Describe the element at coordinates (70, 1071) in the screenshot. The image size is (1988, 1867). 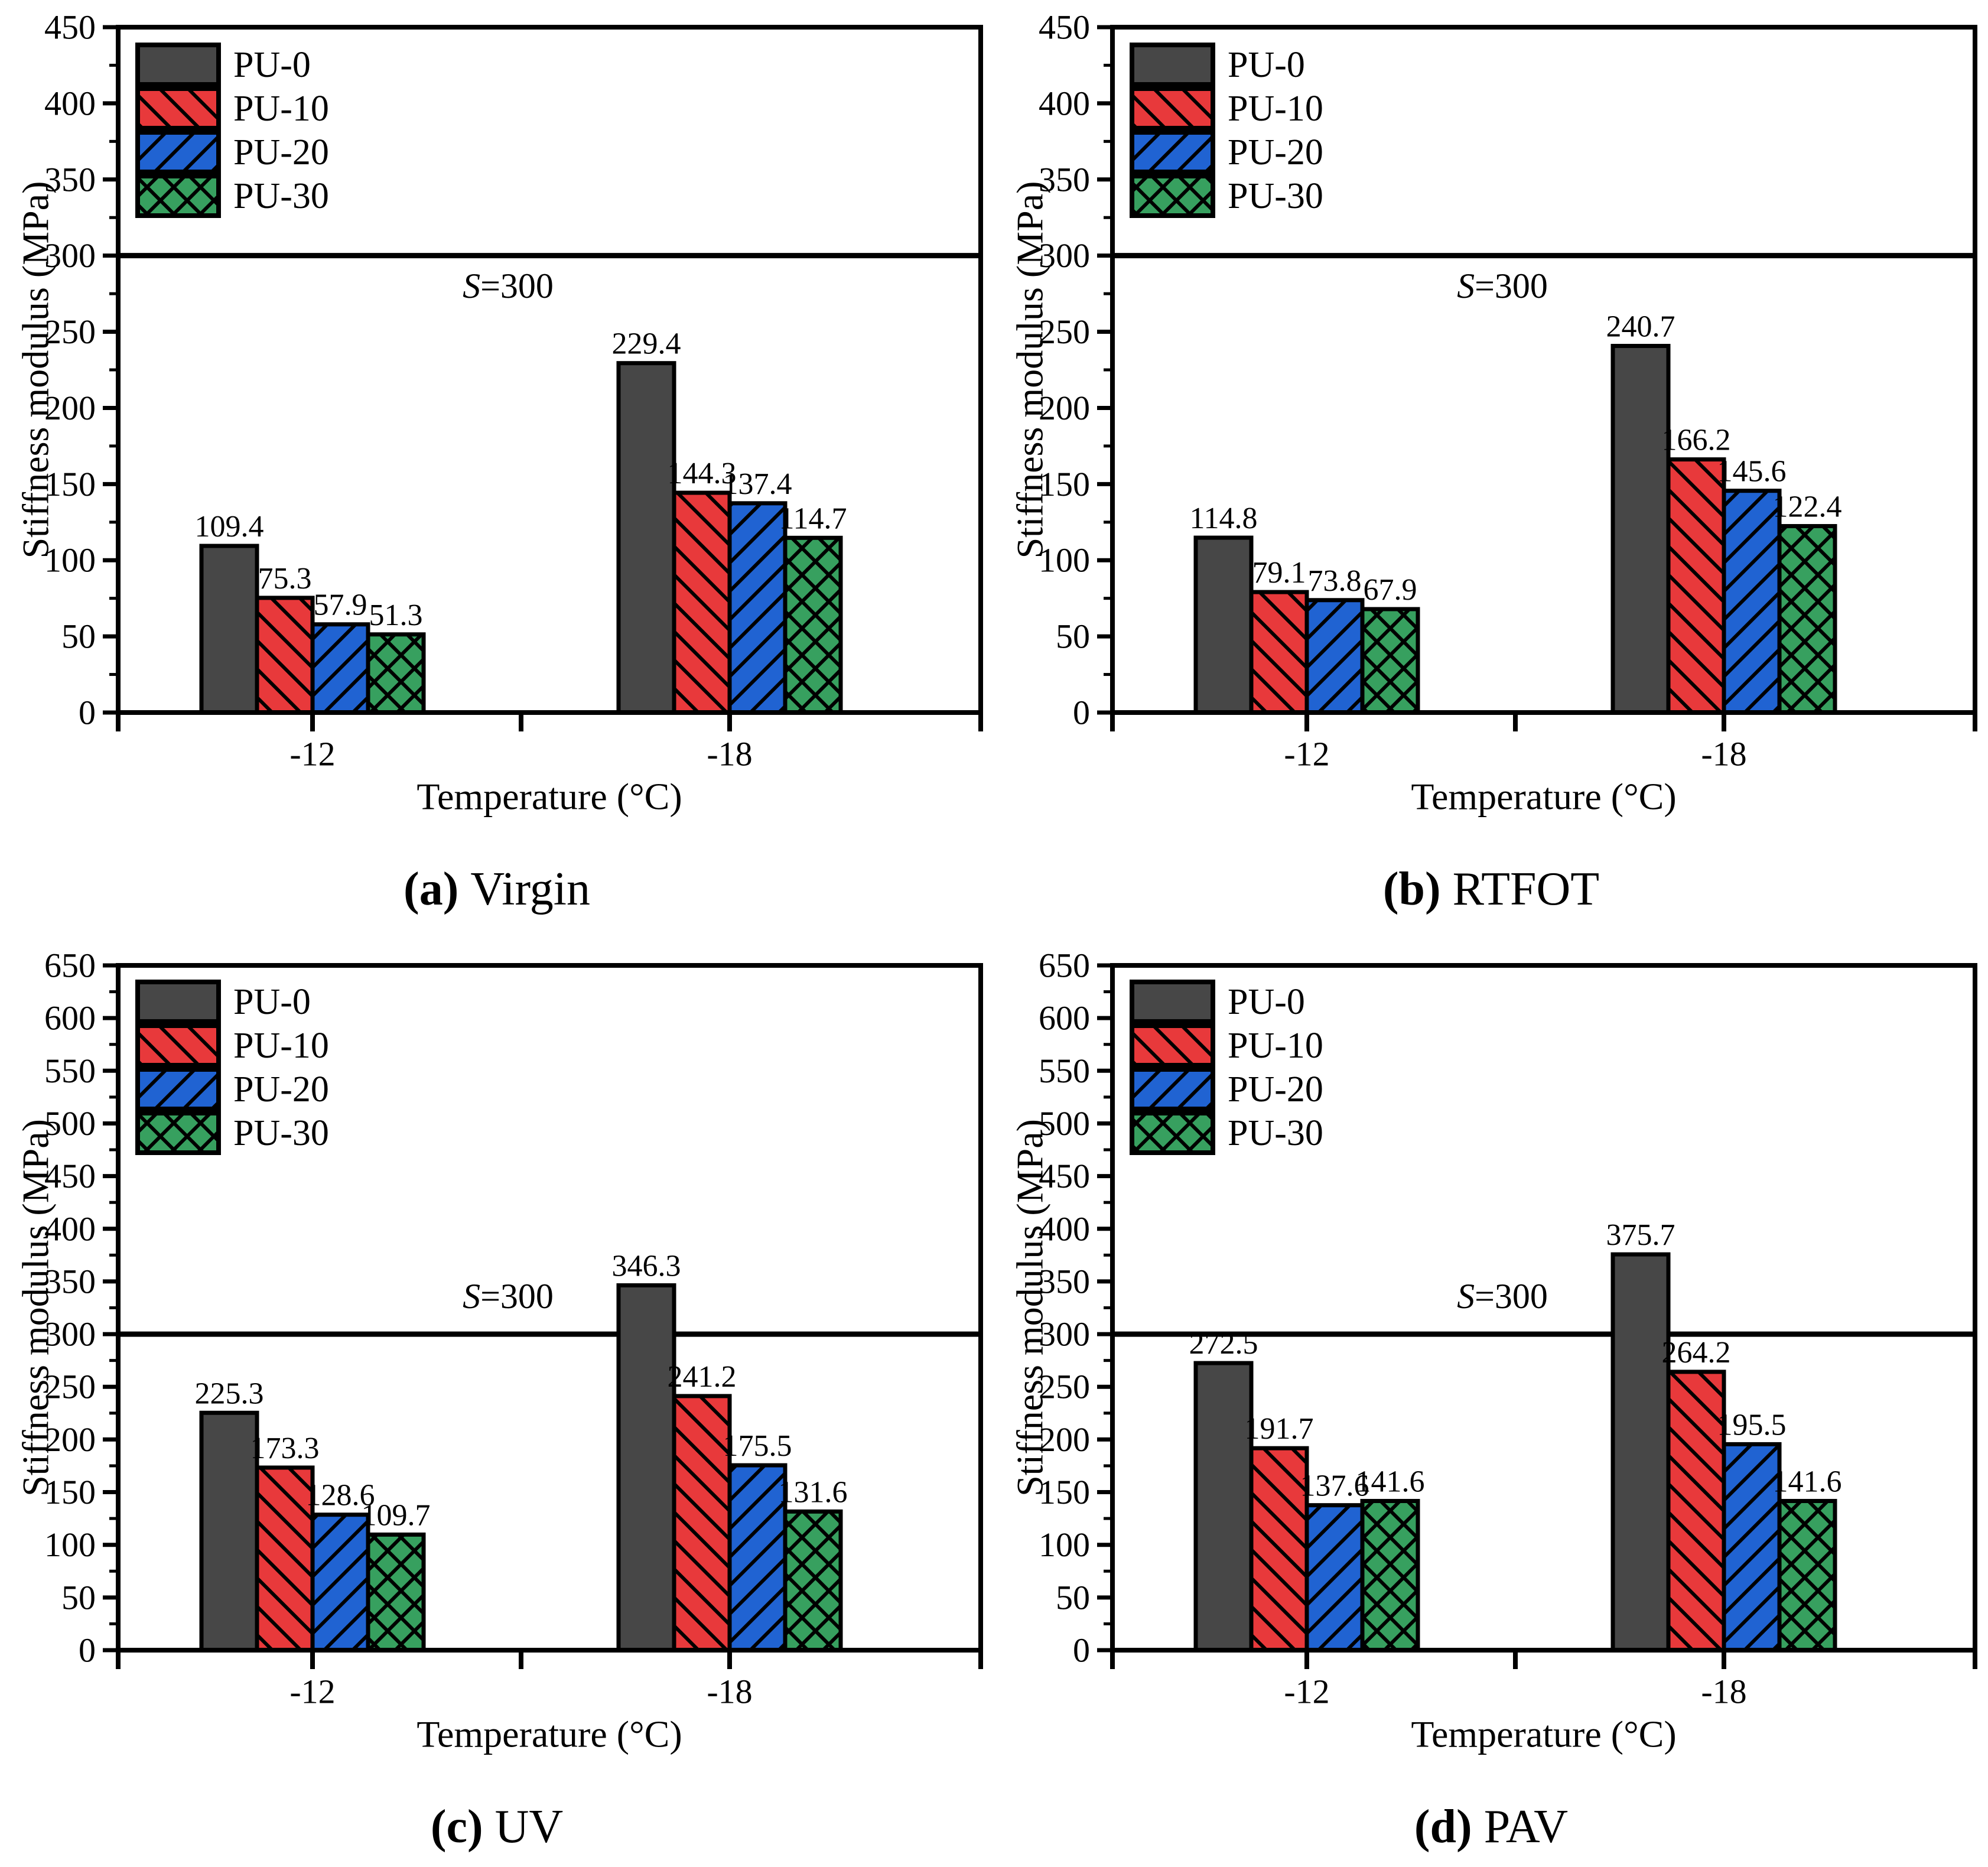
I see `y-tick-label-550: 550` at that location.